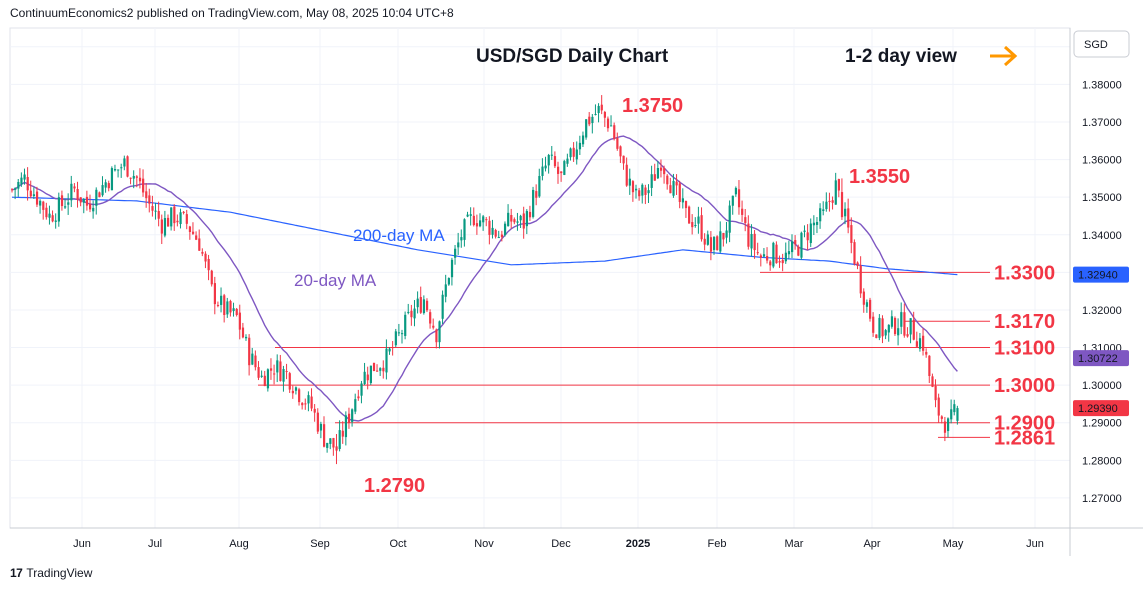 The width and height of the screenshot is (1143, 592). I want to click on price-badge-label: 1.30722, so click(1098, 359).